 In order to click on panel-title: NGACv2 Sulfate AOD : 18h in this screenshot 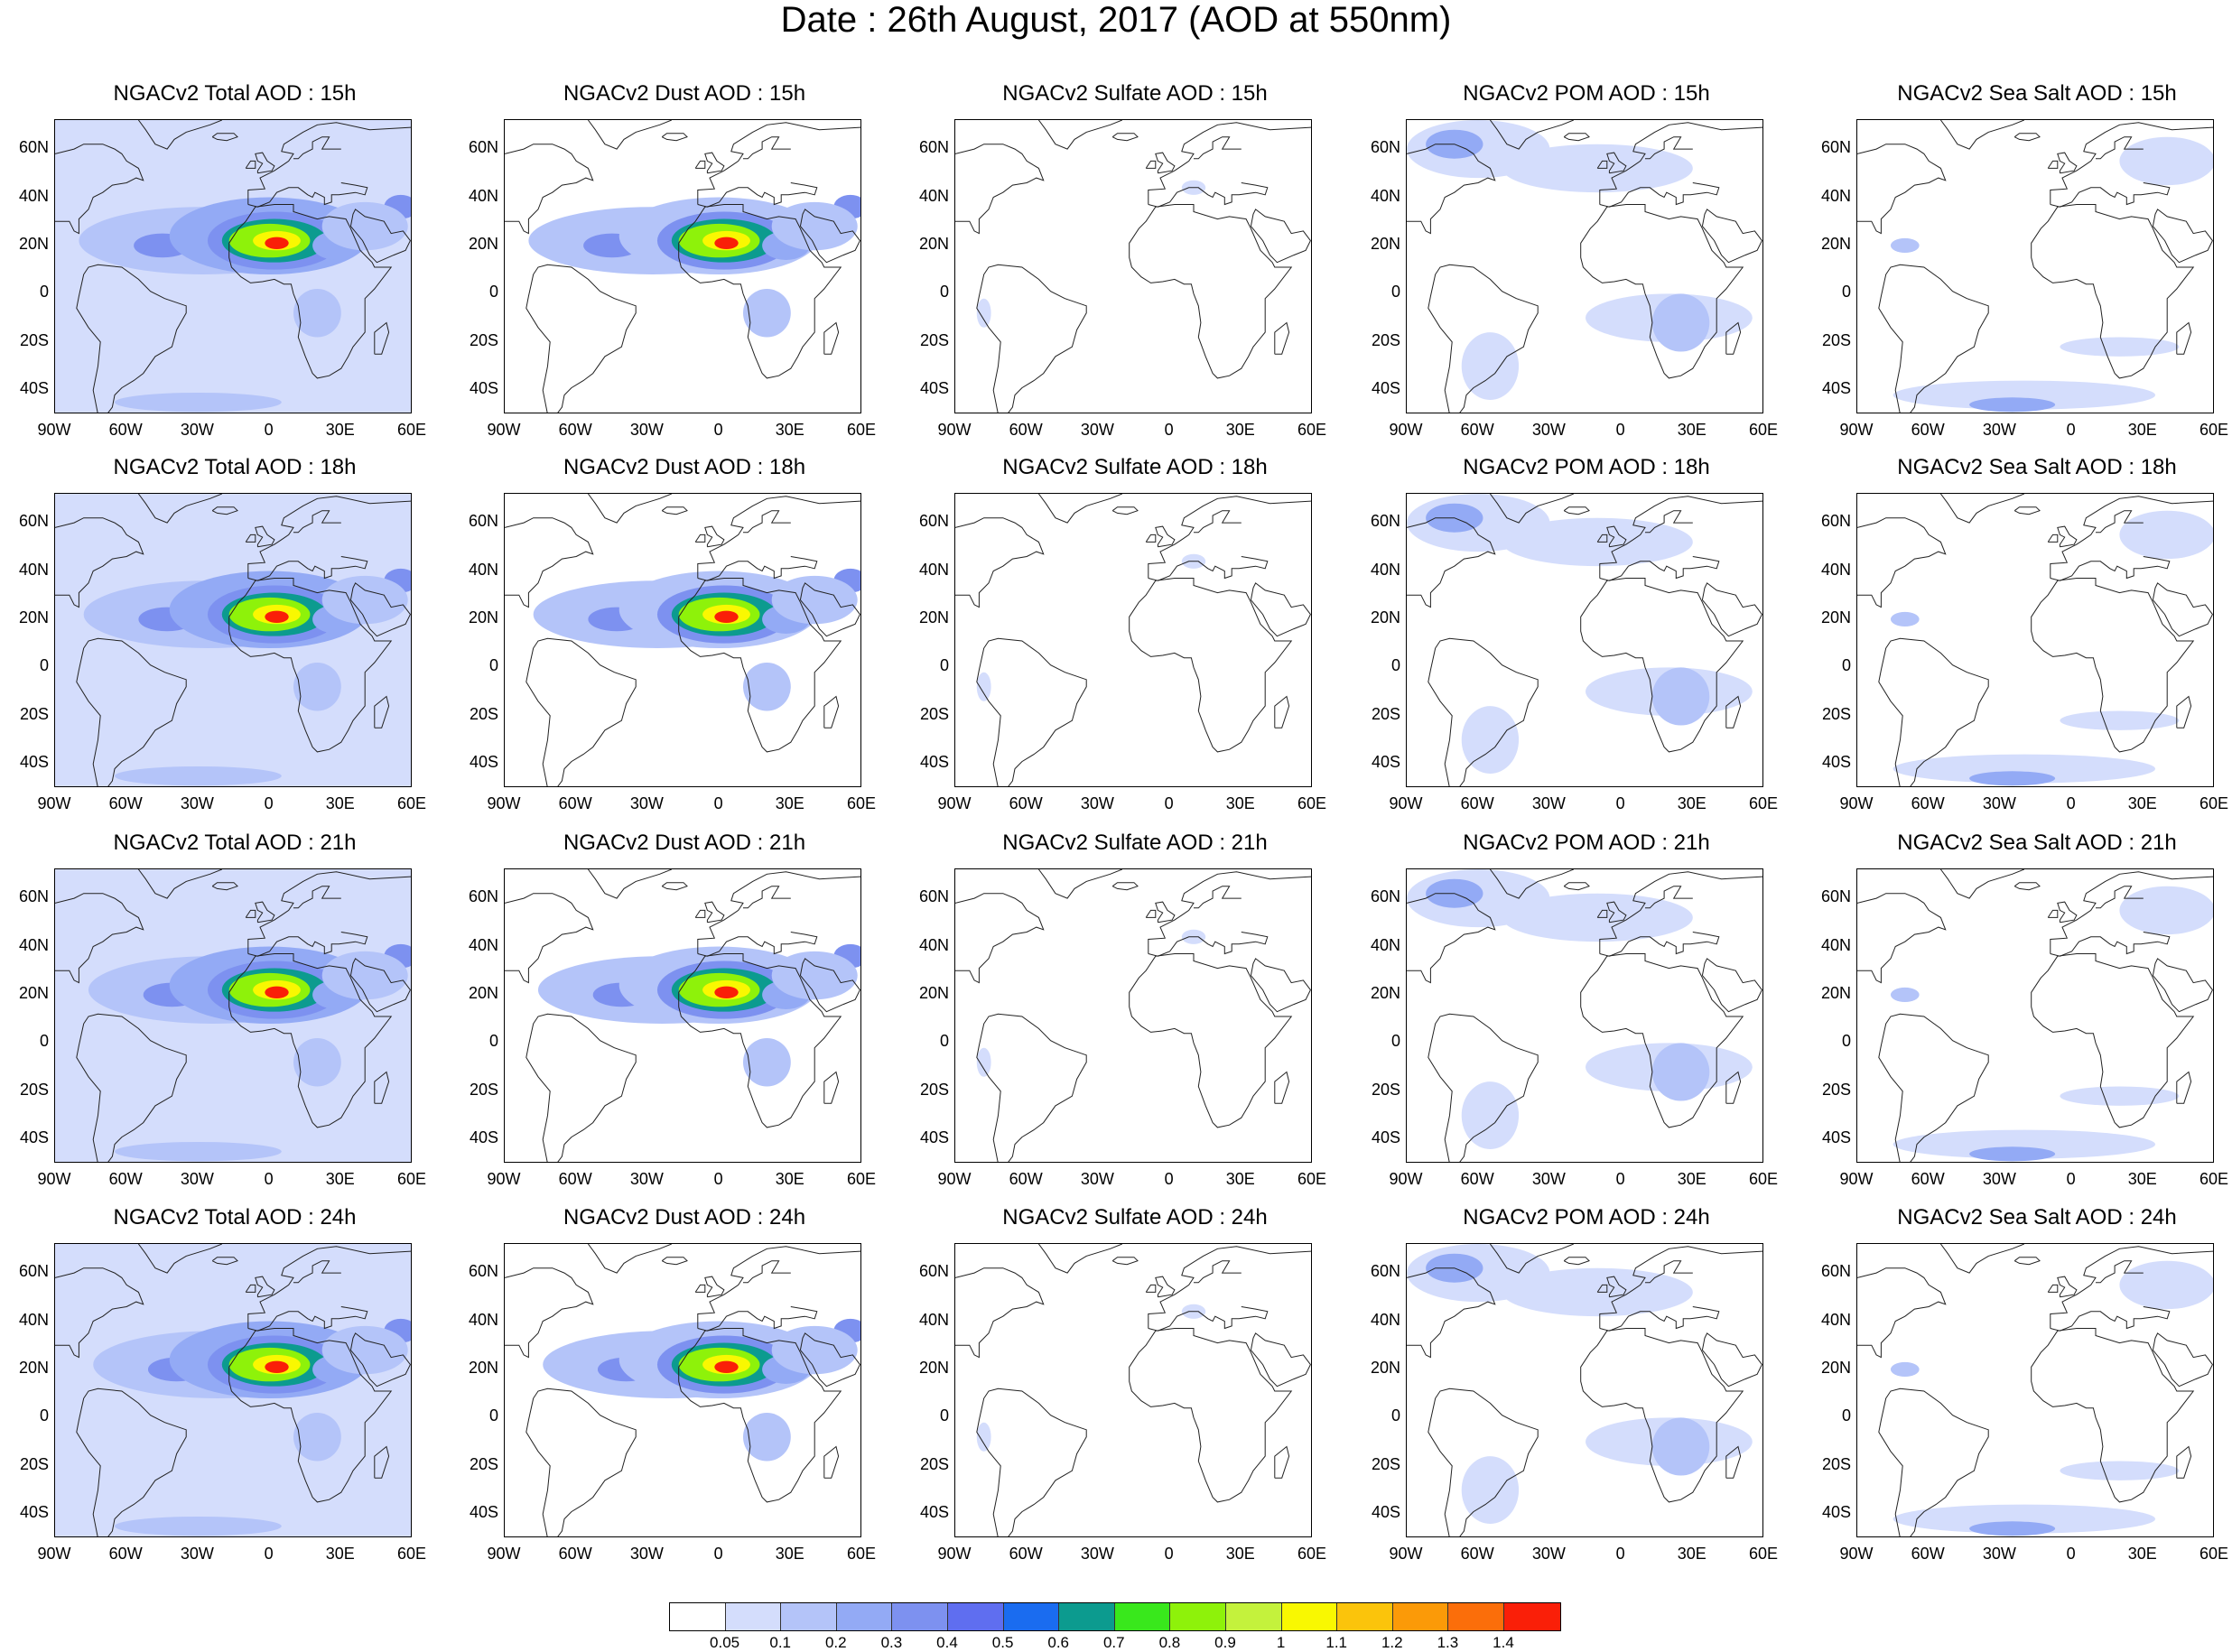, I will do `click(1135, 467)`.